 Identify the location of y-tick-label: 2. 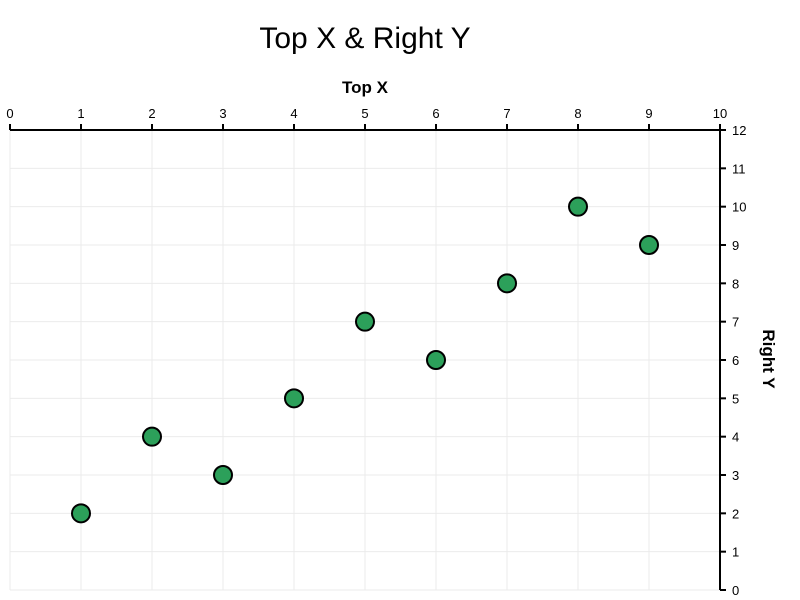
(735, 513).